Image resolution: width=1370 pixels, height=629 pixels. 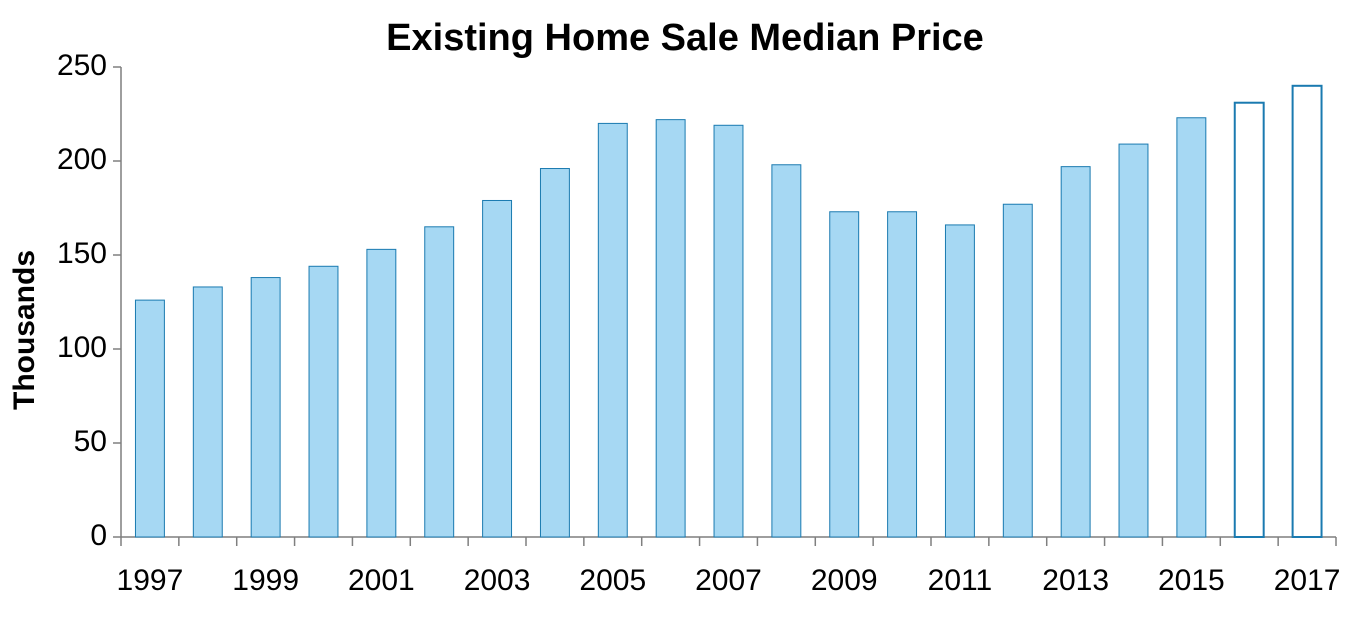 I want to click on x-tick-label: 2007, so click(x=728, y=580).